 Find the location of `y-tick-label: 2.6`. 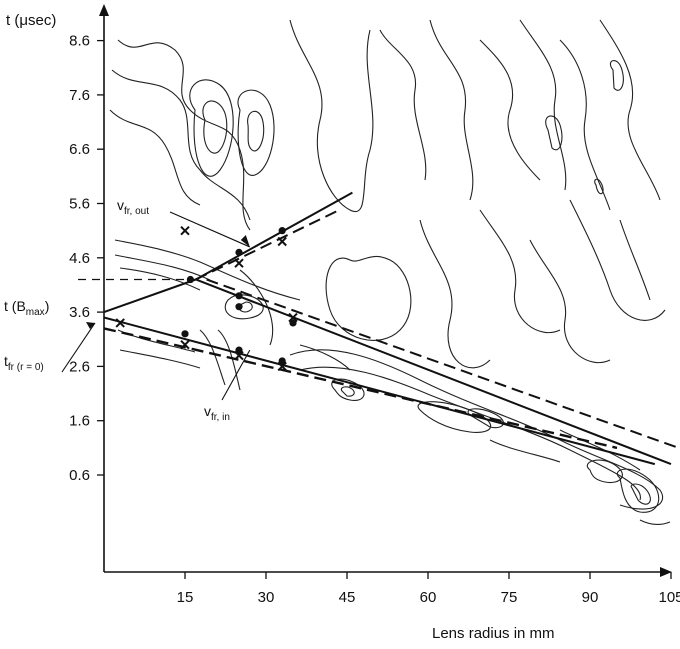

y-tick-label: 2.6 is located at coordinates (79, 366).